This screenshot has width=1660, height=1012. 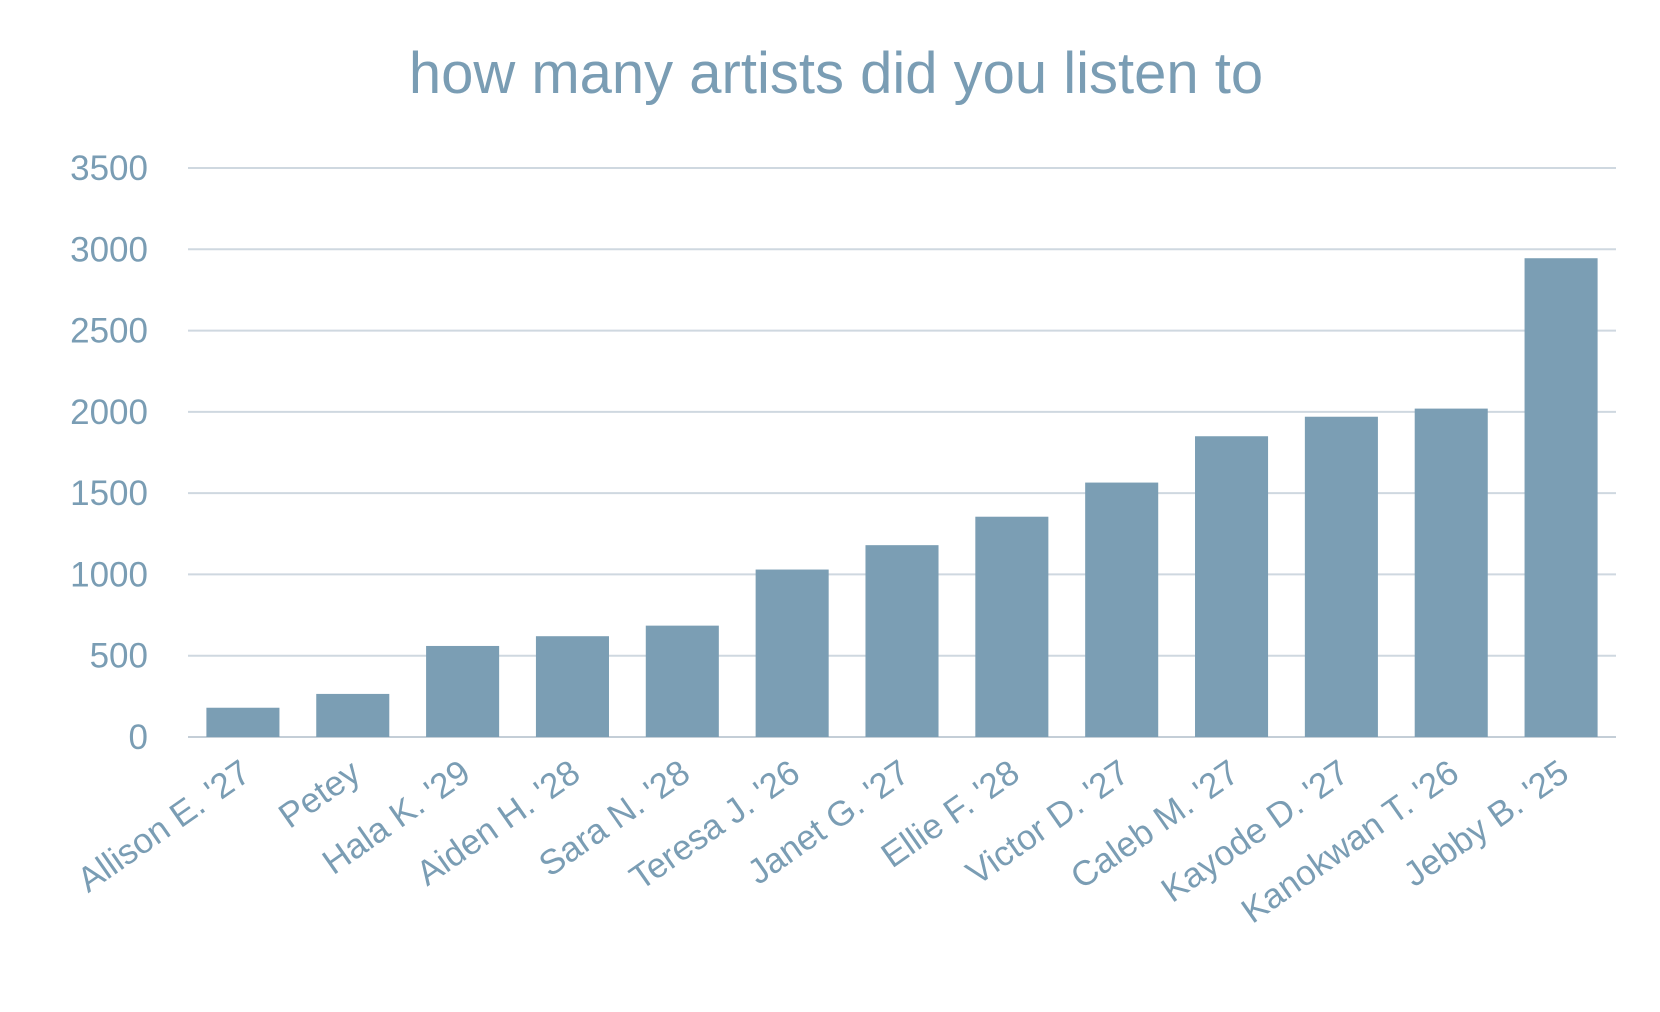 What do you see at coordinates (163, 826) in the screenshot?
I see `x-category-label: Allison E. '27` at bounding box center [163, 826].